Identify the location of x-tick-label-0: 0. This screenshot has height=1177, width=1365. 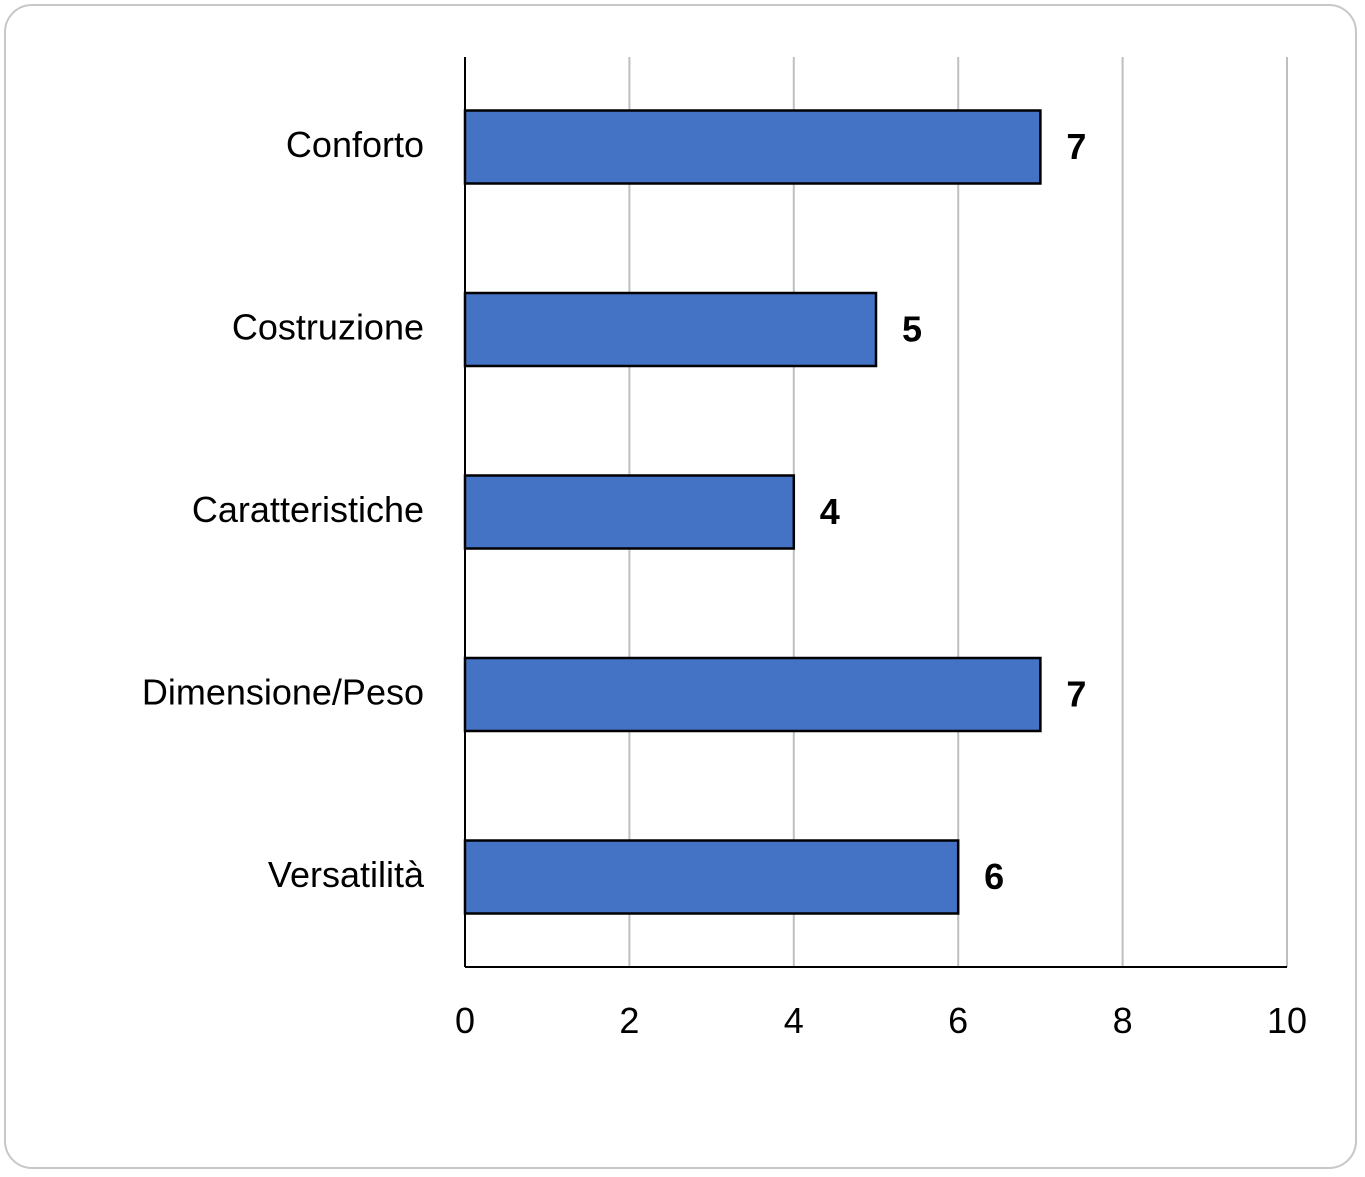
(465, 1020).